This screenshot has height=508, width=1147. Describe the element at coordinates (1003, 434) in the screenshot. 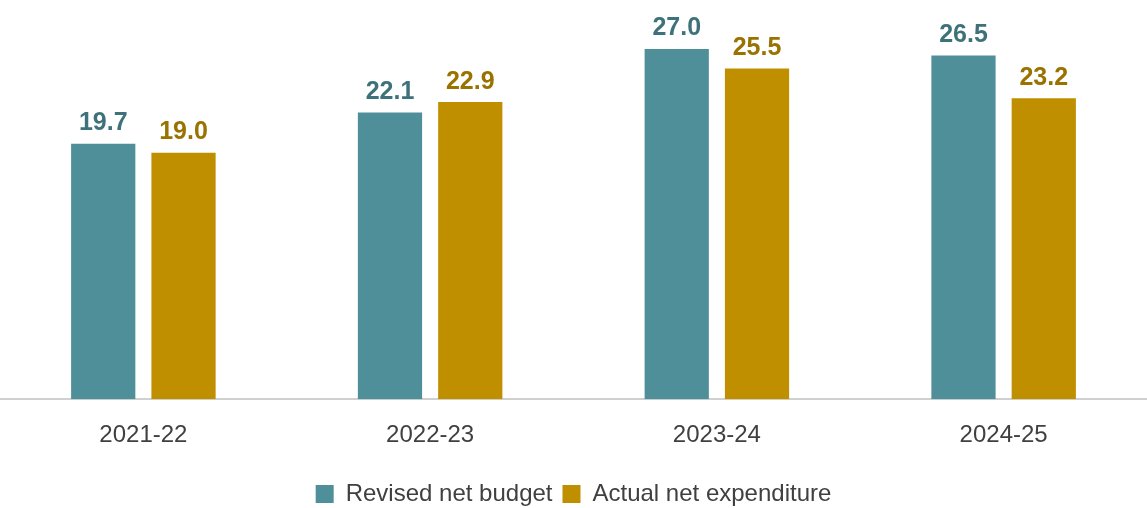

I see `x-tick-label: 2024-25` at that location.